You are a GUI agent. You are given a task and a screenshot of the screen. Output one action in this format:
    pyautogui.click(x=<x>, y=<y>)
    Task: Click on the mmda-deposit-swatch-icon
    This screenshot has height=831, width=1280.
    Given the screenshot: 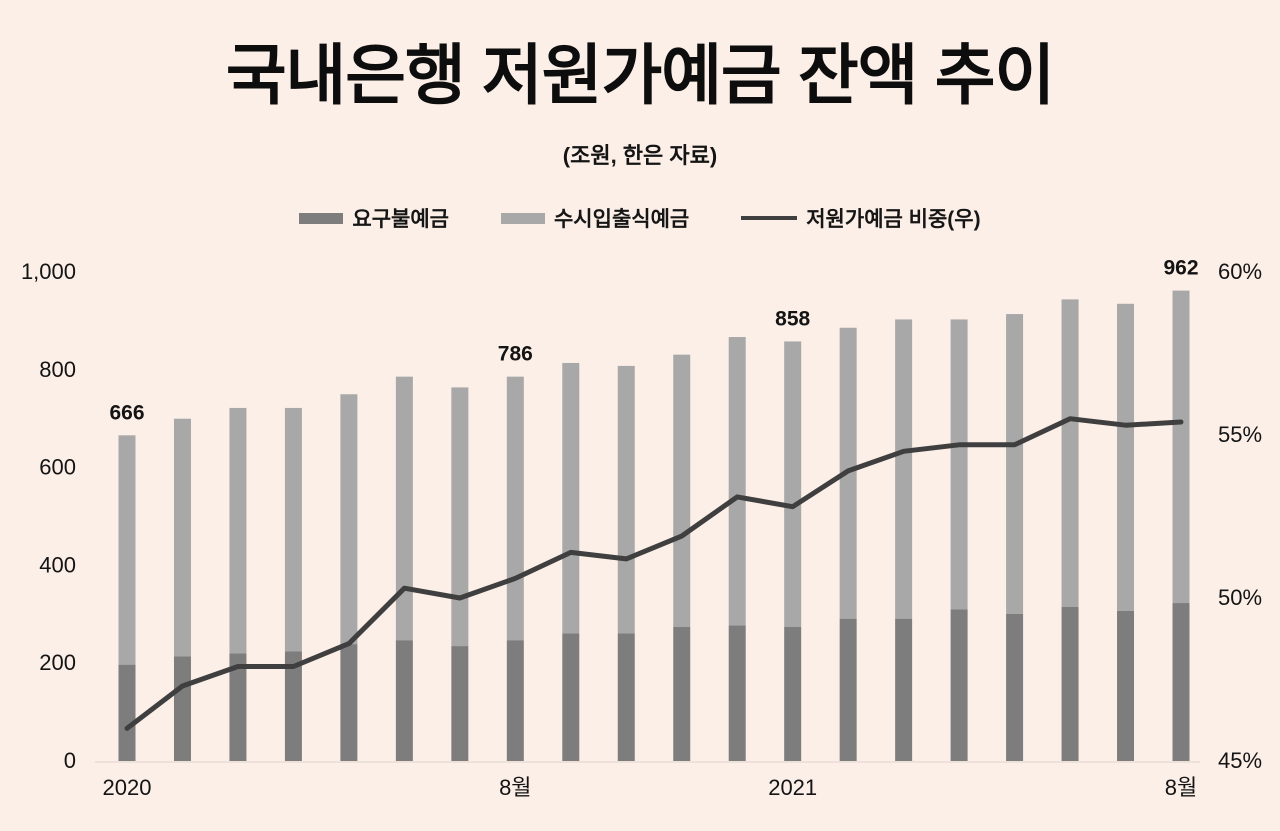 What is the action you would take?
    pyautogui.click(x=522, y=218)
    